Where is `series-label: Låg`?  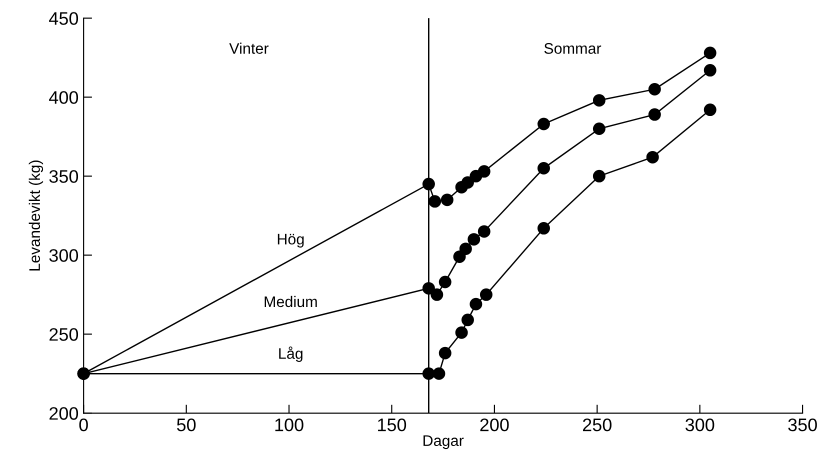
series-label: Låg is located at coordinates (290, 354).